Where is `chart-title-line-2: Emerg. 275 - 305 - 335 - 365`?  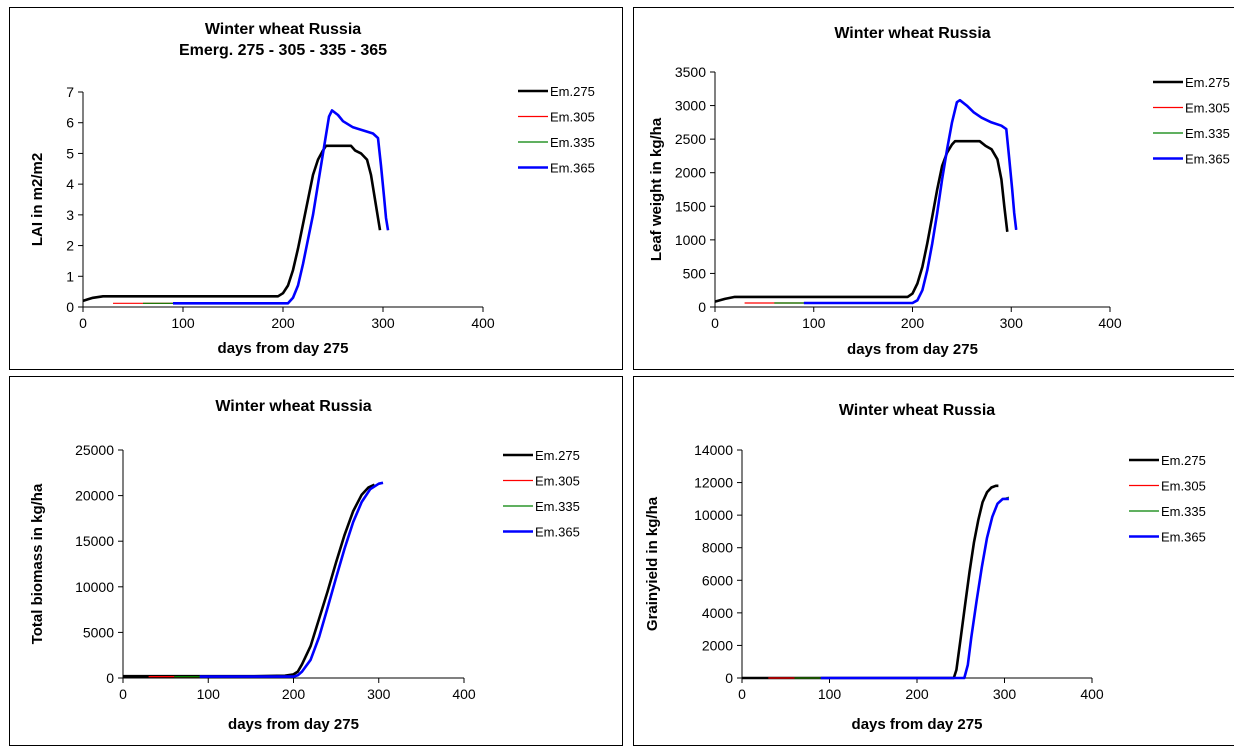
chart-title-line-2: Emerg. 275 - 305 - 335 - 365 is located at coordinates (283, 50).